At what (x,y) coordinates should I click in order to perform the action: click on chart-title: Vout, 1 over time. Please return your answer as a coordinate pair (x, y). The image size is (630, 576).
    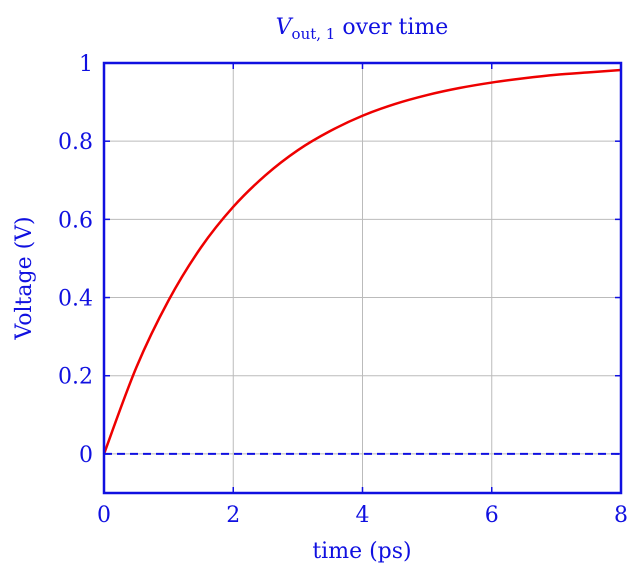
    Looking at the image, I should click on (362, 29).